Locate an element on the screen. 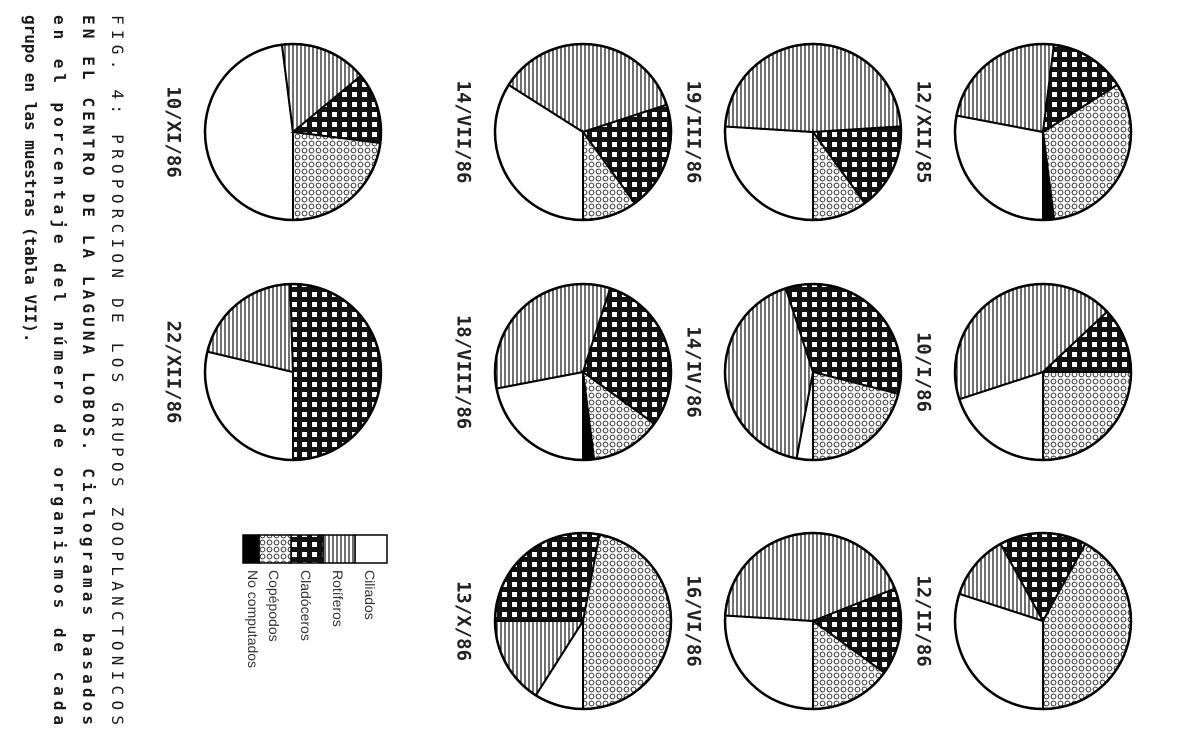  pie-12-ii-86: 12/II/86 is located at coordinates (1023, 621).